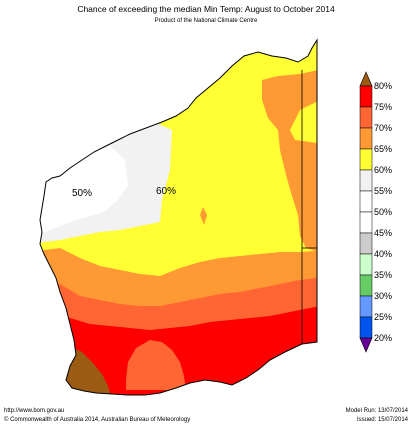  I want to click on legend-label-40: 40%, so click(383, 254).